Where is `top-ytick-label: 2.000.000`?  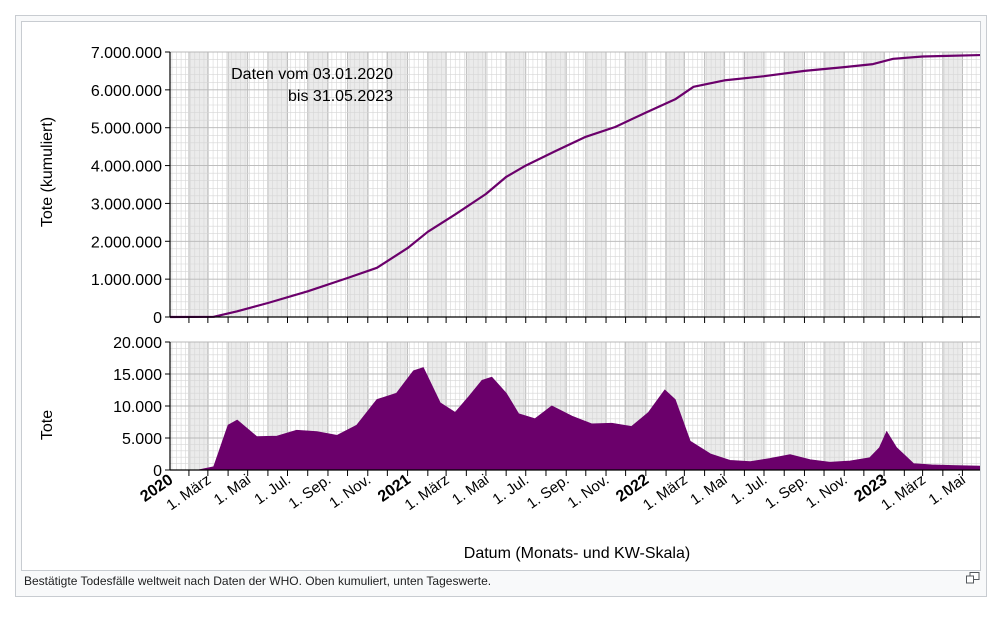
top-ytick-label: 2.000.000 is located at coordinates (126, 242).